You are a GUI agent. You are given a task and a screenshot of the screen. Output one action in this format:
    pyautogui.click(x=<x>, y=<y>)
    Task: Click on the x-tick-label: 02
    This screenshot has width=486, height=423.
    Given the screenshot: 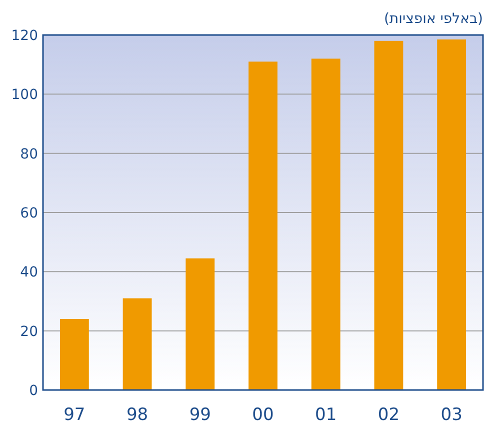 What is the action you would take?
    pyautogui.click(x=389, y=414)
    